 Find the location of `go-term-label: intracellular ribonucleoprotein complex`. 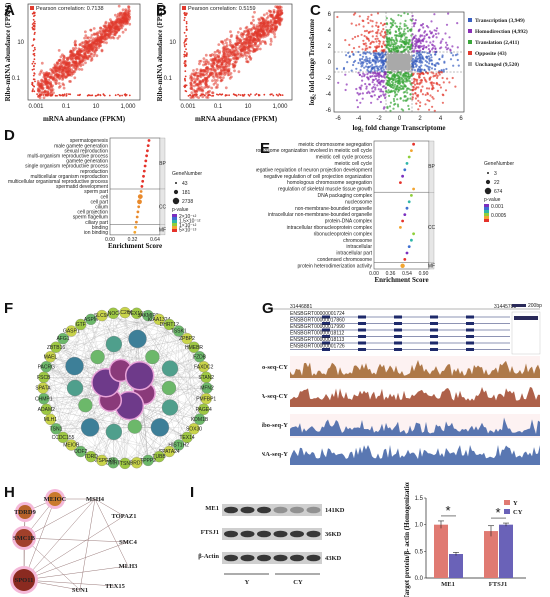

go-term-label: intracellular ribonucleoprotein complex is located at coordinates (330, 228).